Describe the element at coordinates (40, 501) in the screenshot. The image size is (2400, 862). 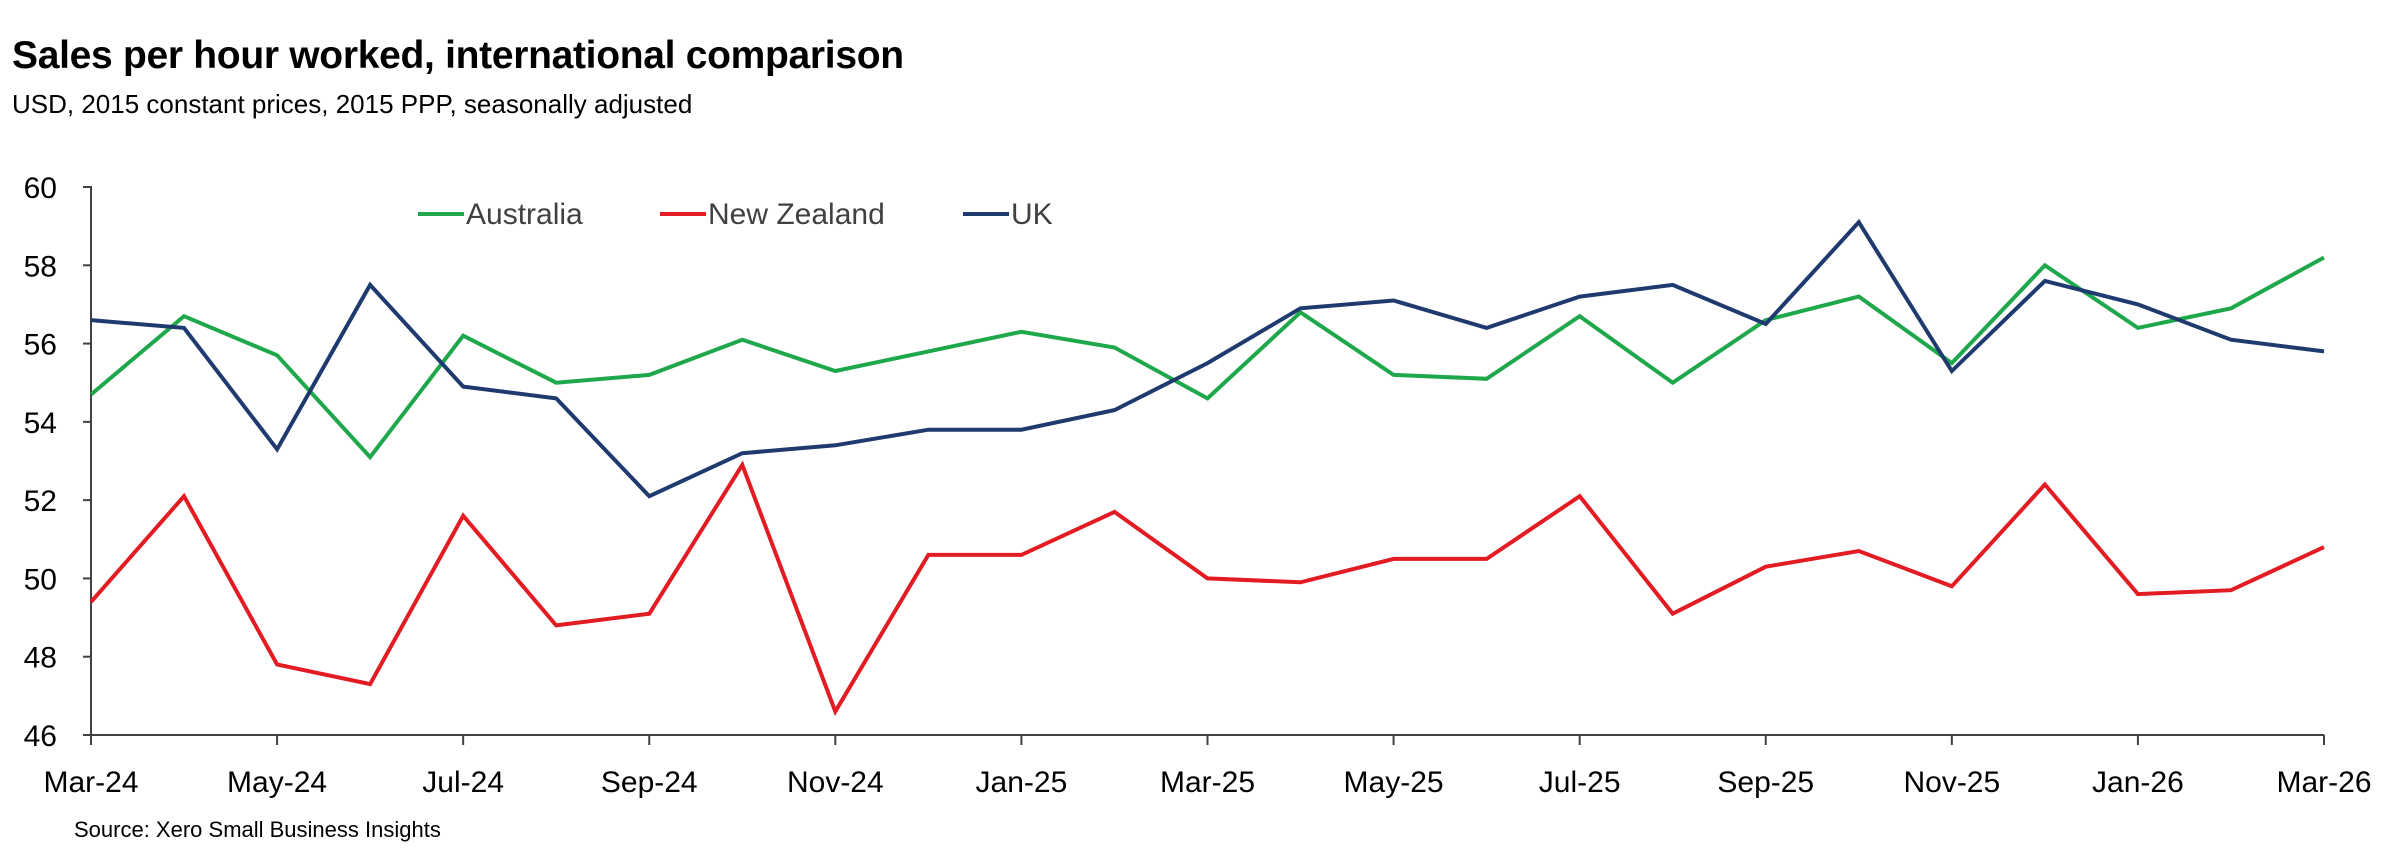
I see `y-tick-label: 52` at that location.